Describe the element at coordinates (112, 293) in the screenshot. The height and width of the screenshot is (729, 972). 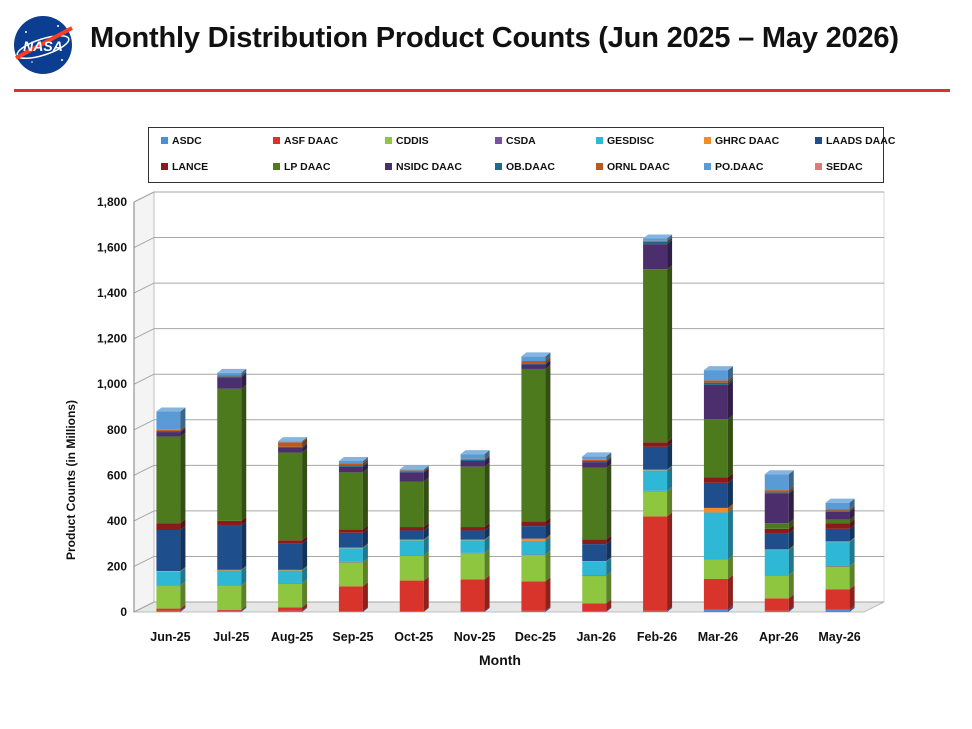
I see `y-tick-label: 1,400` at that location.